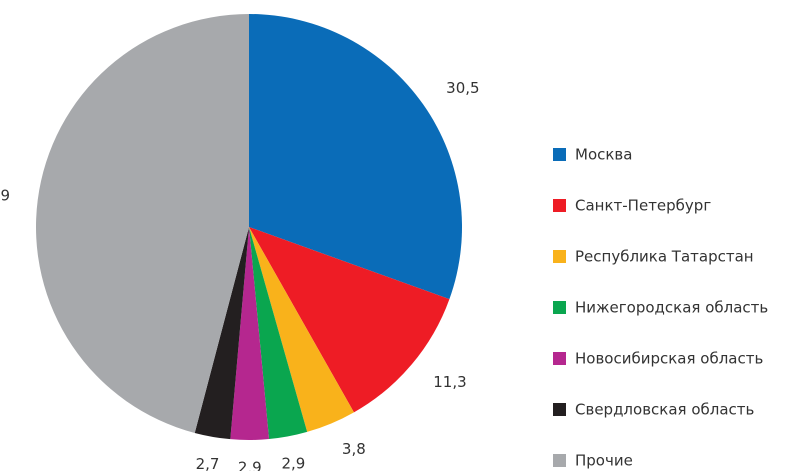 This screenshot has width=786, height=475. What do you see at coordinates (462, 88) in the screenshot?
I see `data-label: 30,5` at bounding box center [462, 88].